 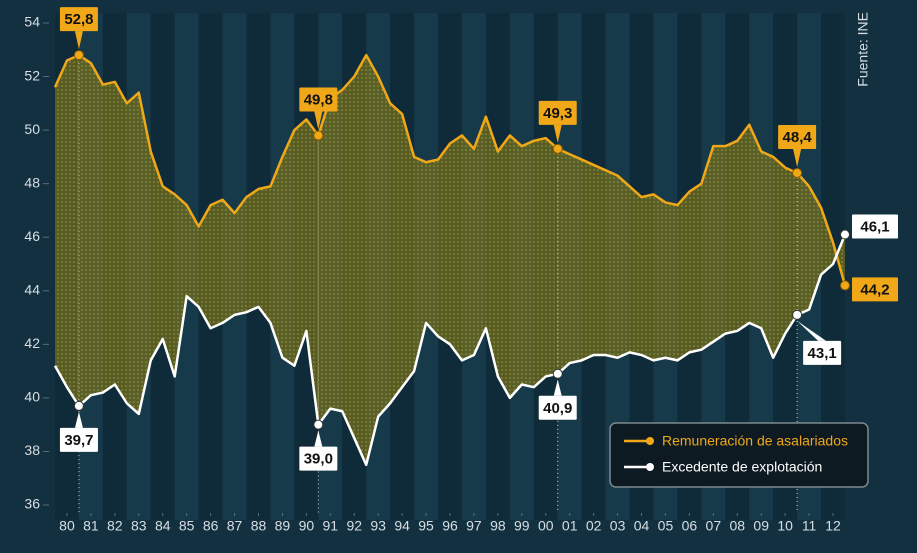 What do you see at coordinates (32, 75) in the screenshot?
I see `y-tick-label: 52` at bounding box center [32, 75].